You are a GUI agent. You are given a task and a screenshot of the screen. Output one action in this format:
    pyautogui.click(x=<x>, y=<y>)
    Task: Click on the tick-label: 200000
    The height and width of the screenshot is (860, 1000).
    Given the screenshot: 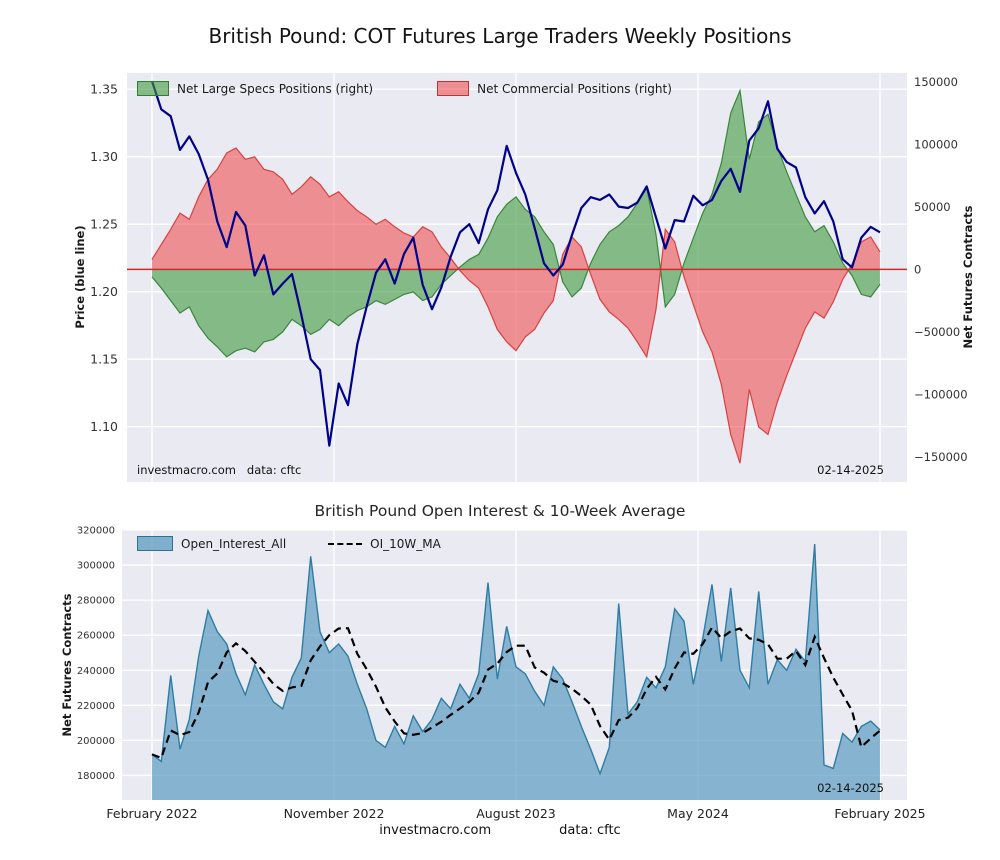 What is the action you would take?
    pyautogui.click(x=96, y=741)
    